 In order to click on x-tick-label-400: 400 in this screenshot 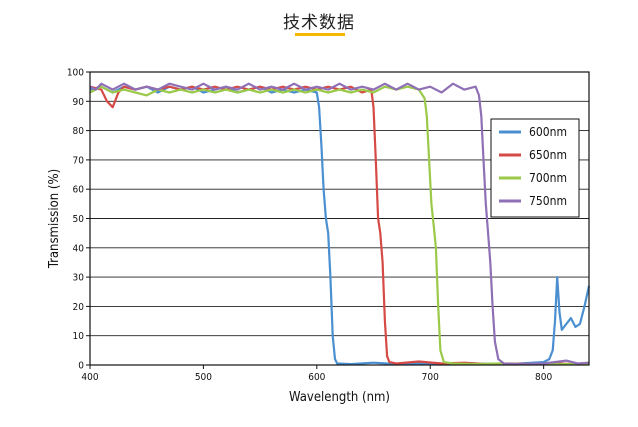, I will do `click(89, 377)`.